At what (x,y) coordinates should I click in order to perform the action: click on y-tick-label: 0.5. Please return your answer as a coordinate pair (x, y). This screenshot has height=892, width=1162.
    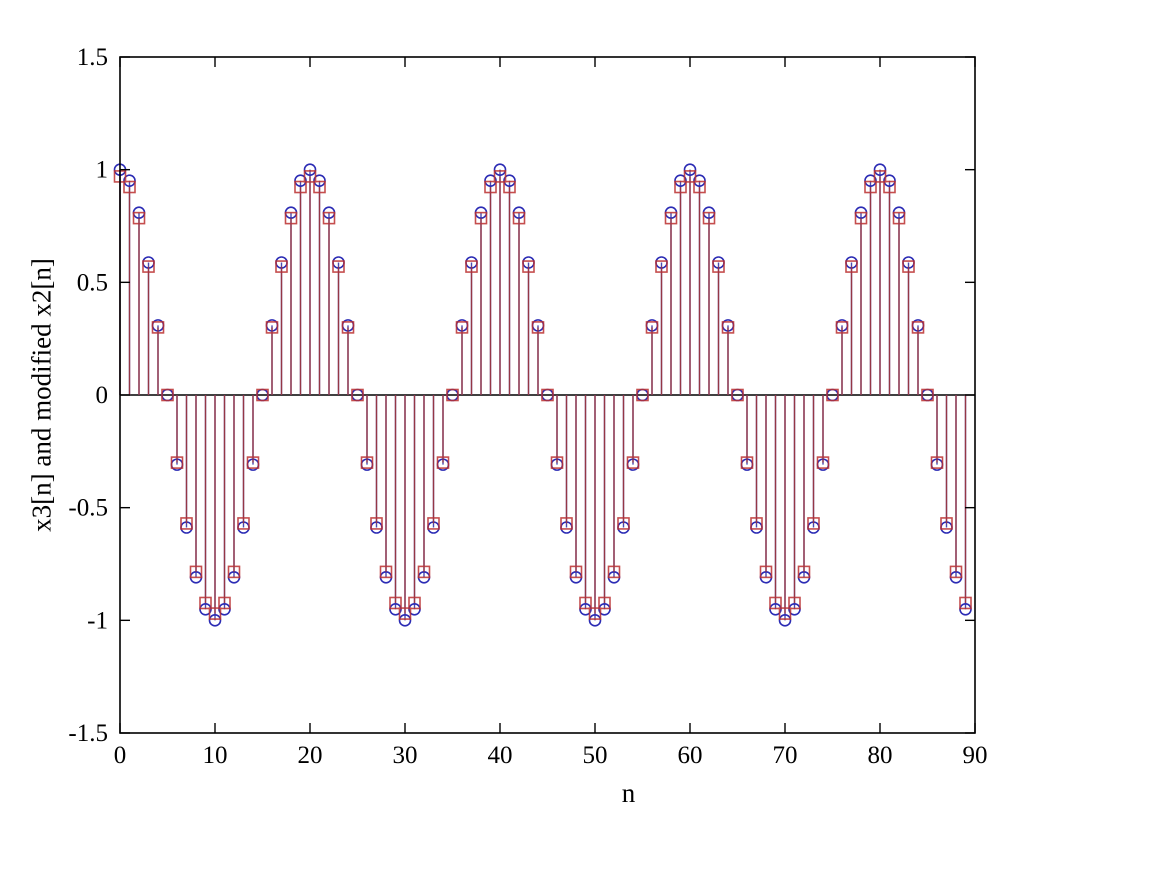
    Looking at the image, I should click on (92, 282).